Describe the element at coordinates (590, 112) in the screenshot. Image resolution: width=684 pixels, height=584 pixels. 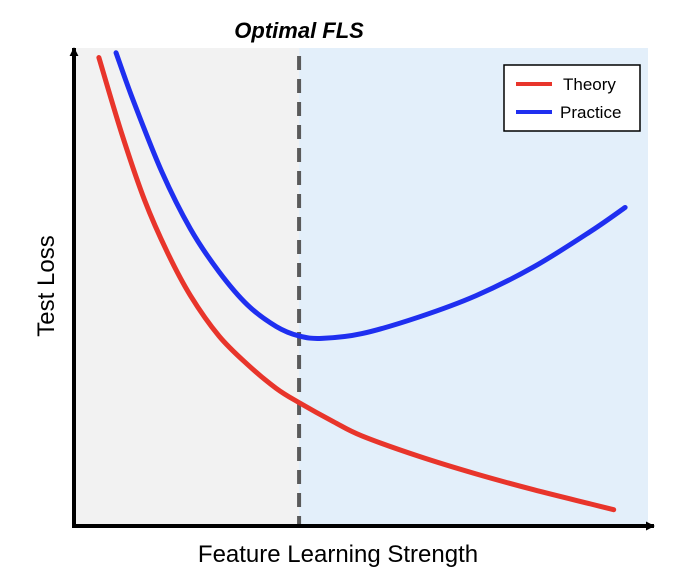
I see `legend-label-practice: Practice` at that location.